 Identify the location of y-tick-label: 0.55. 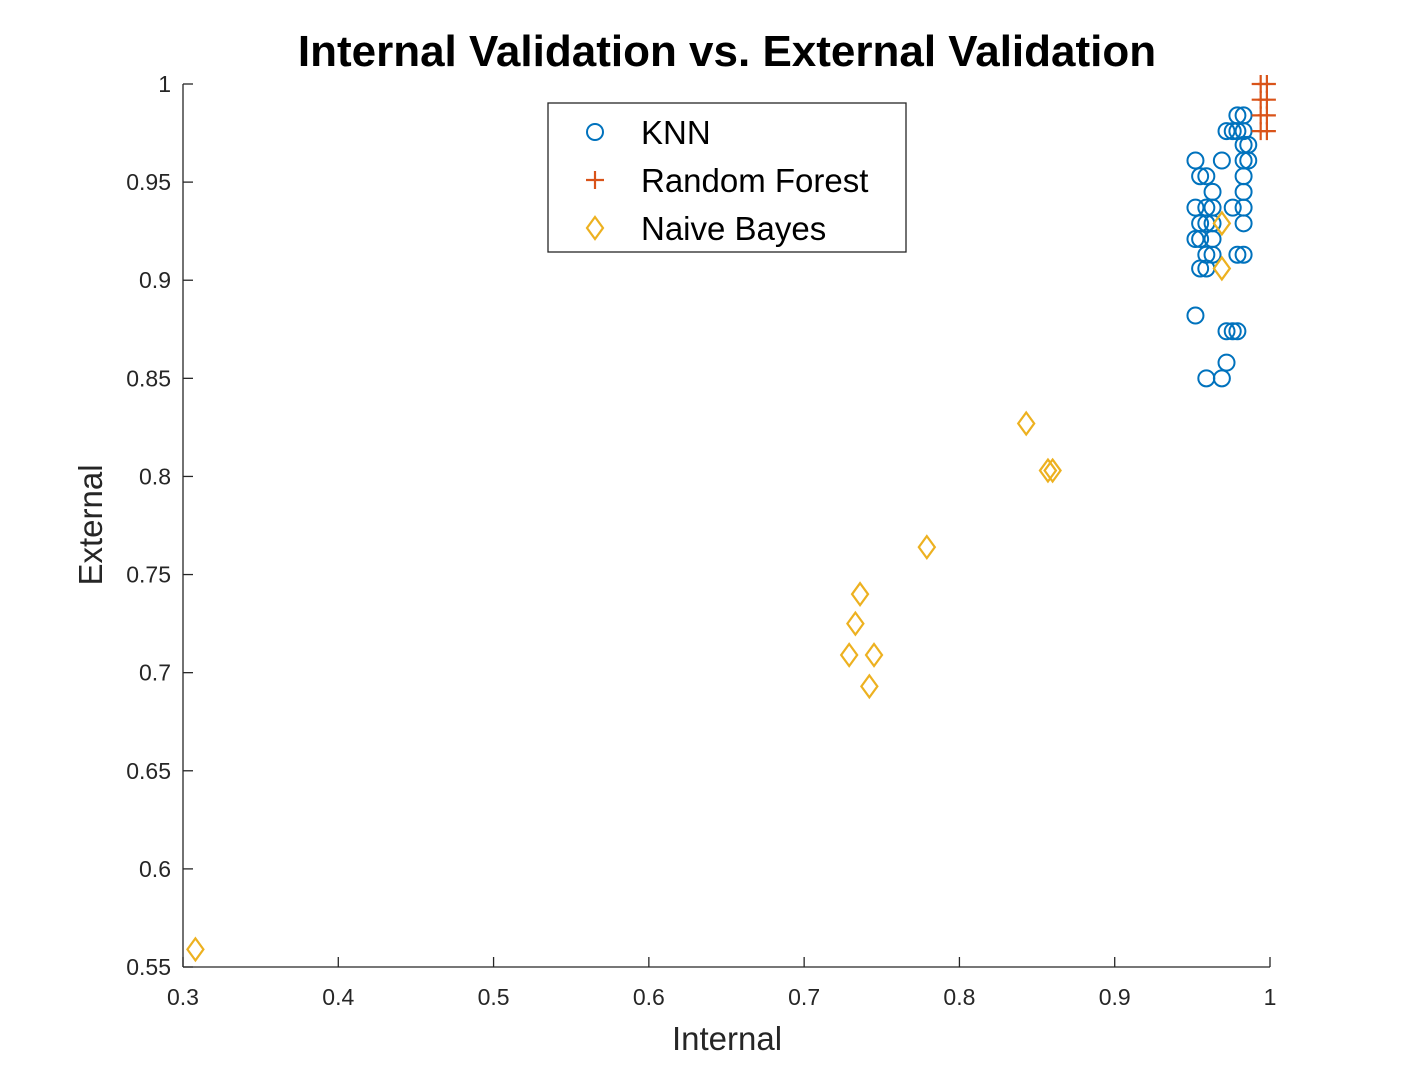
(148, 967).